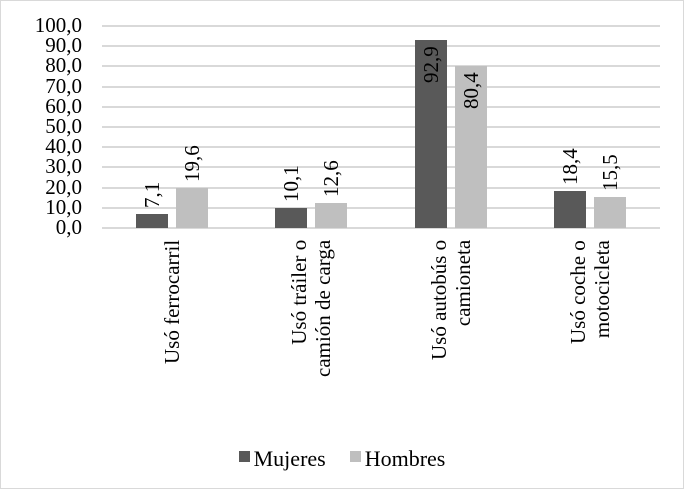  I want to click on data-label: 80,4, so click(470, 90).